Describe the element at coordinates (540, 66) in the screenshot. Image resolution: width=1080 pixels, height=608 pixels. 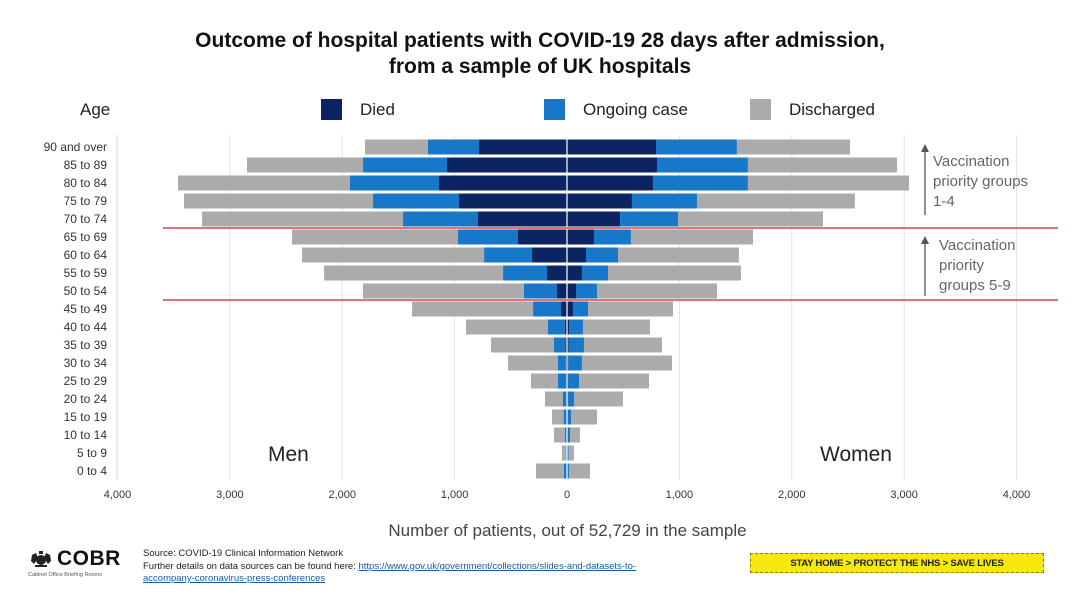
I see `chart-title-line2: from a sample of UK hospitals` at that location.